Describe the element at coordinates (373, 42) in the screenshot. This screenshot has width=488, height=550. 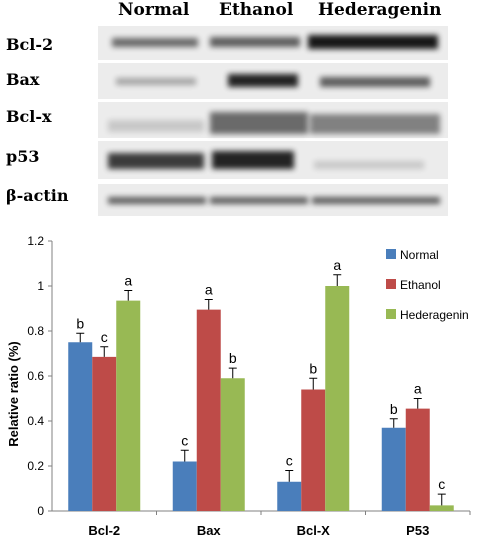
I see `band-bcl2-hederagenin` at that location.